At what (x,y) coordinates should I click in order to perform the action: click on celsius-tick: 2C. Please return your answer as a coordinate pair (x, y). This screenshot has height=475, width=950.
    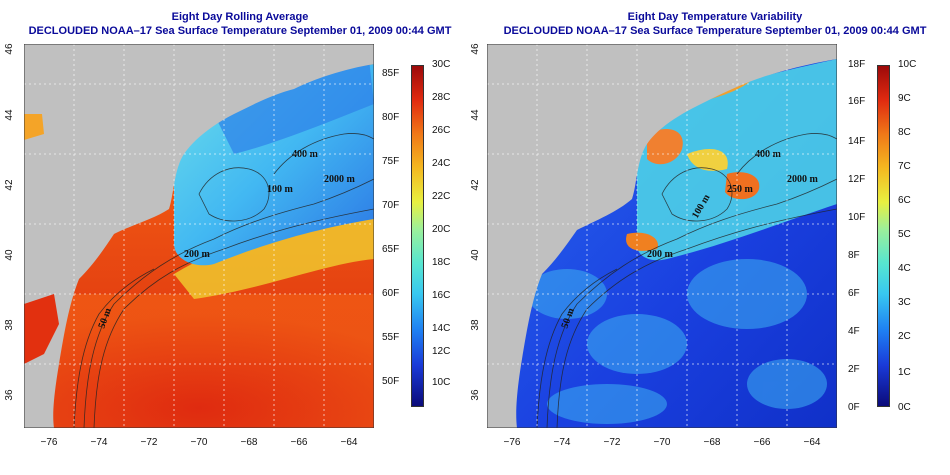
    Looking at the image, I should click on (904, 336).